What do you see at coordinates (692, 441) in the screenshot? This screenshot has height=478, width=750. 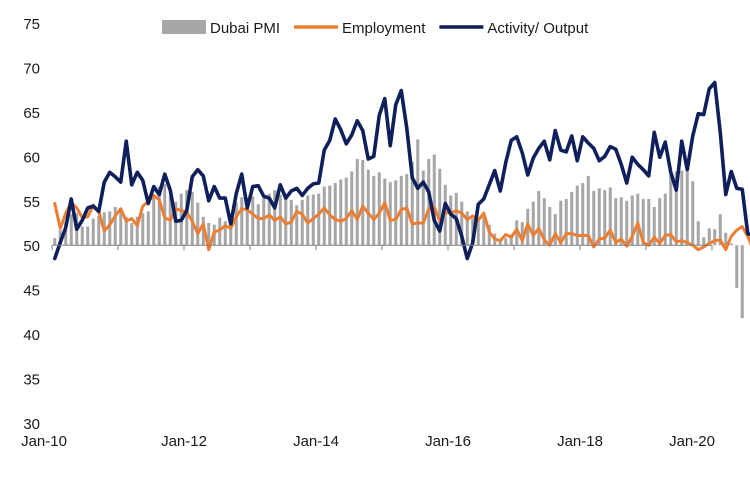 I see `x-tick-label: Jan-20` at bounding box center [692, 441].